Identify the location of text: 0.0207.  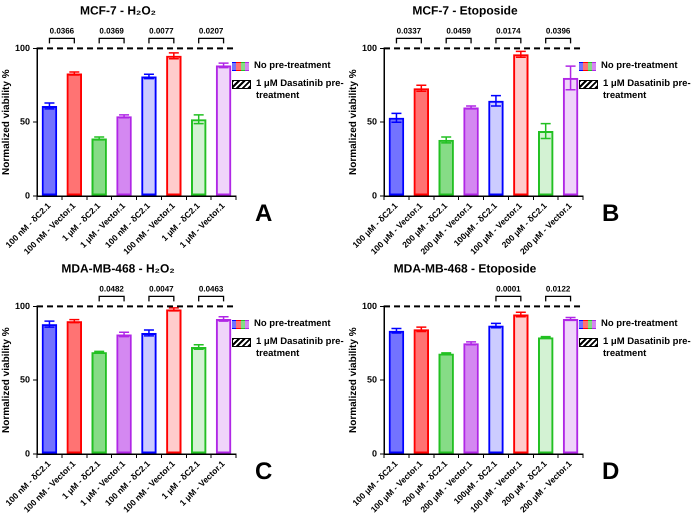
(211, 31).